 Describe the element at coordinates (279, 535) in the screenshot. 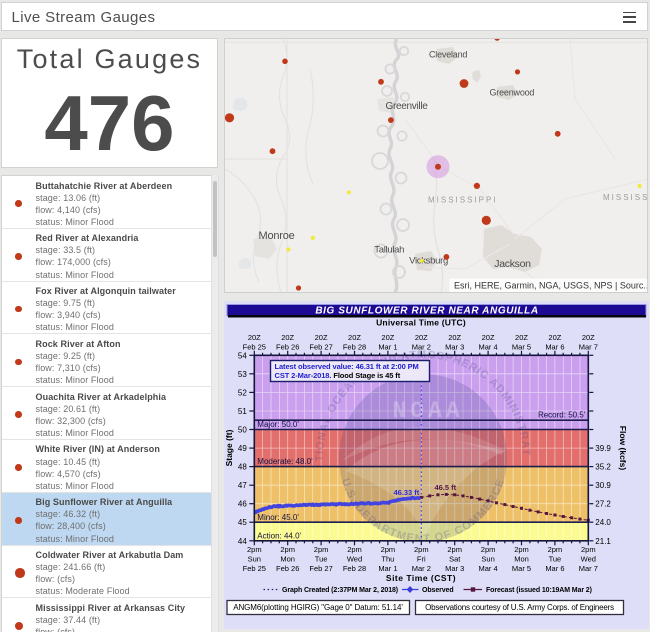

I see `svg-text: Action: 44.0'` at that location.